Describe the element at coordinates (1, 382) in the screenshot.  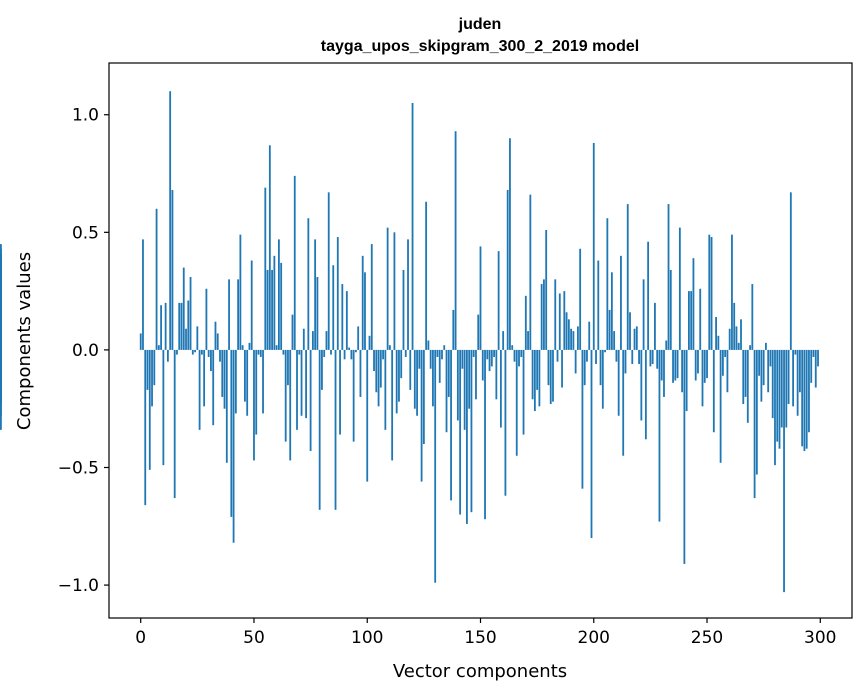
I see `bar-undefined` at that location.